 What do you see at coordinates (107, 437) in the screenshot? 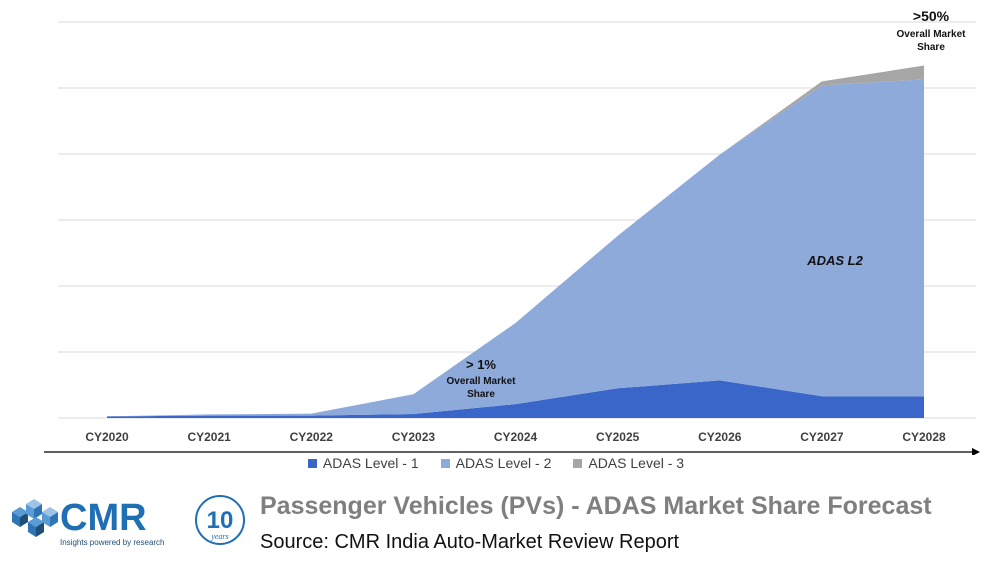
I see `x-tick-label: CY2020` at bounding box center [107, 437].